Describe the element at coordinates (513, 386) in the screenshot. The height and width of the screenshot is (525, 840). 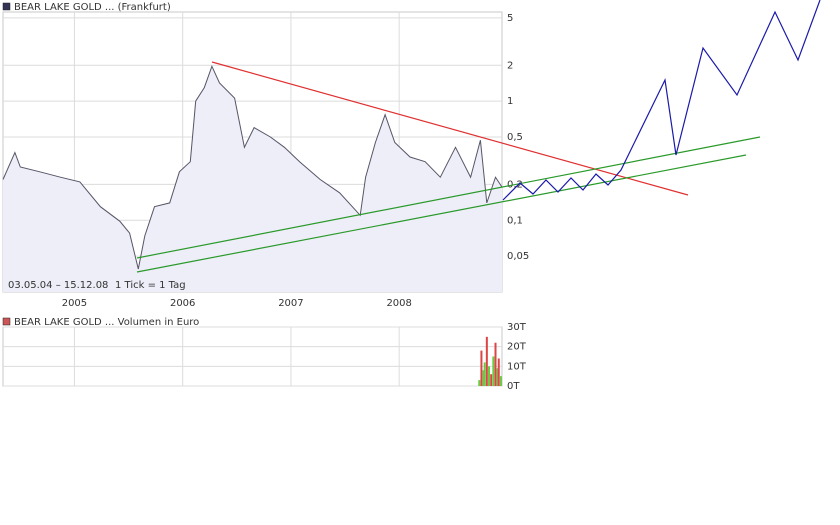
I see `y-tick-label: 0T` at that location.